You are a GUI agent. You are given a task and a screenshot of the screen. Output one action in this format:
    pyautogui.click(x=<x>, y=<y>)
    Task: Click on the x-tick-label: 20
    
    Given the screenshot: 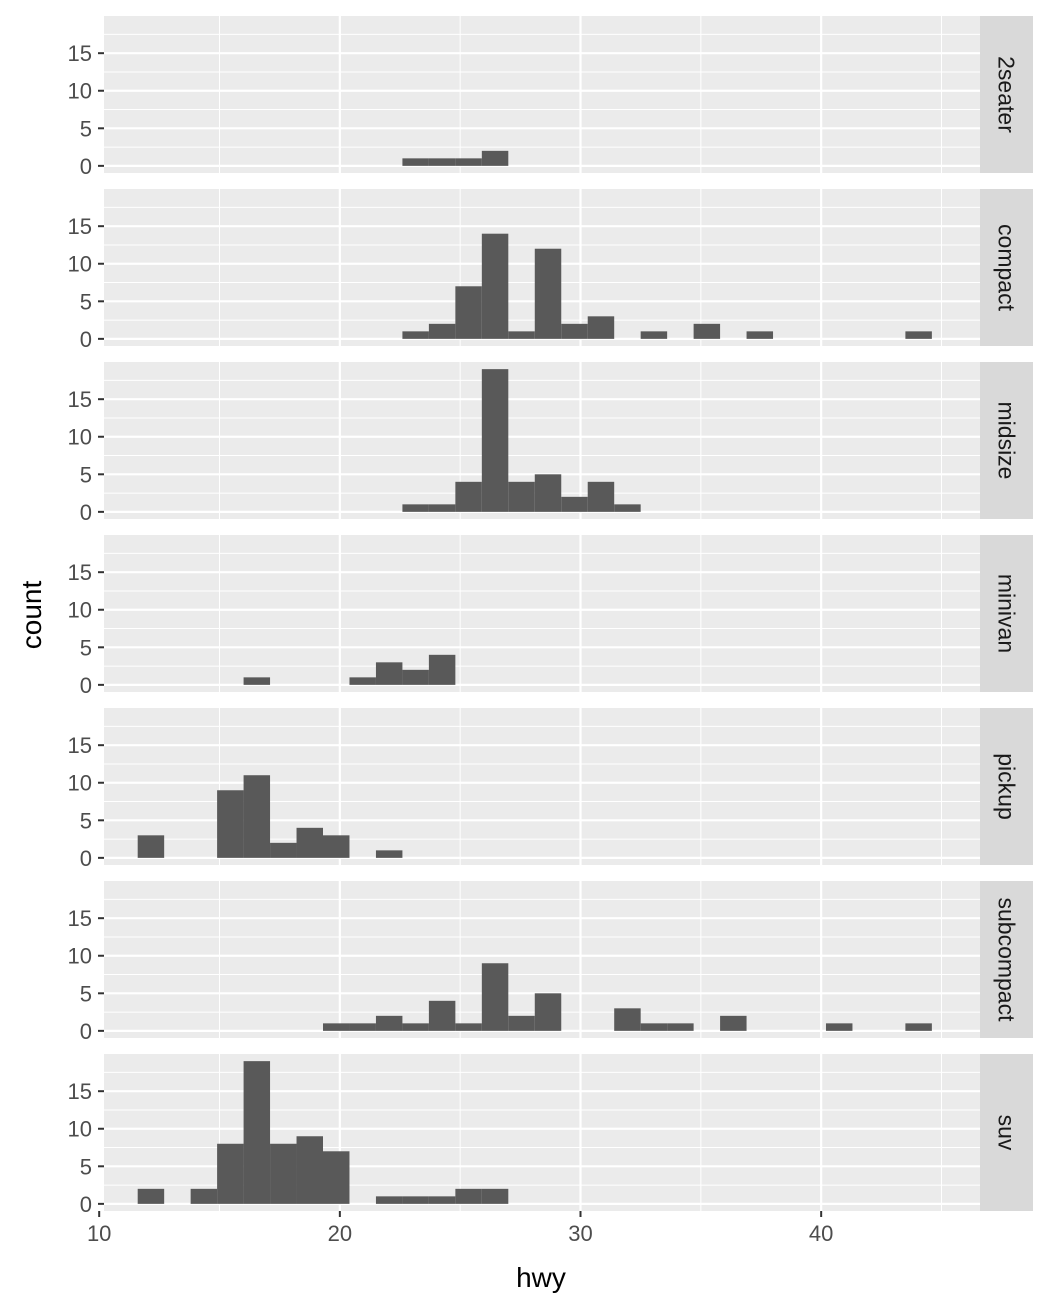 What is the action you would take?
    pyautogui.click(x=340, y=1233)
    